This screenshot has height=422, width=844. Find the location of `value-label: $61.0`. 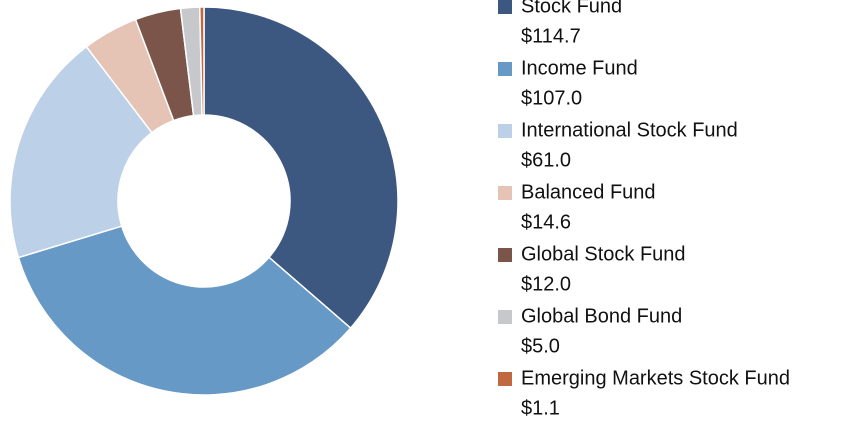

value-label: $61.0 is located at coordinates (546, 160).